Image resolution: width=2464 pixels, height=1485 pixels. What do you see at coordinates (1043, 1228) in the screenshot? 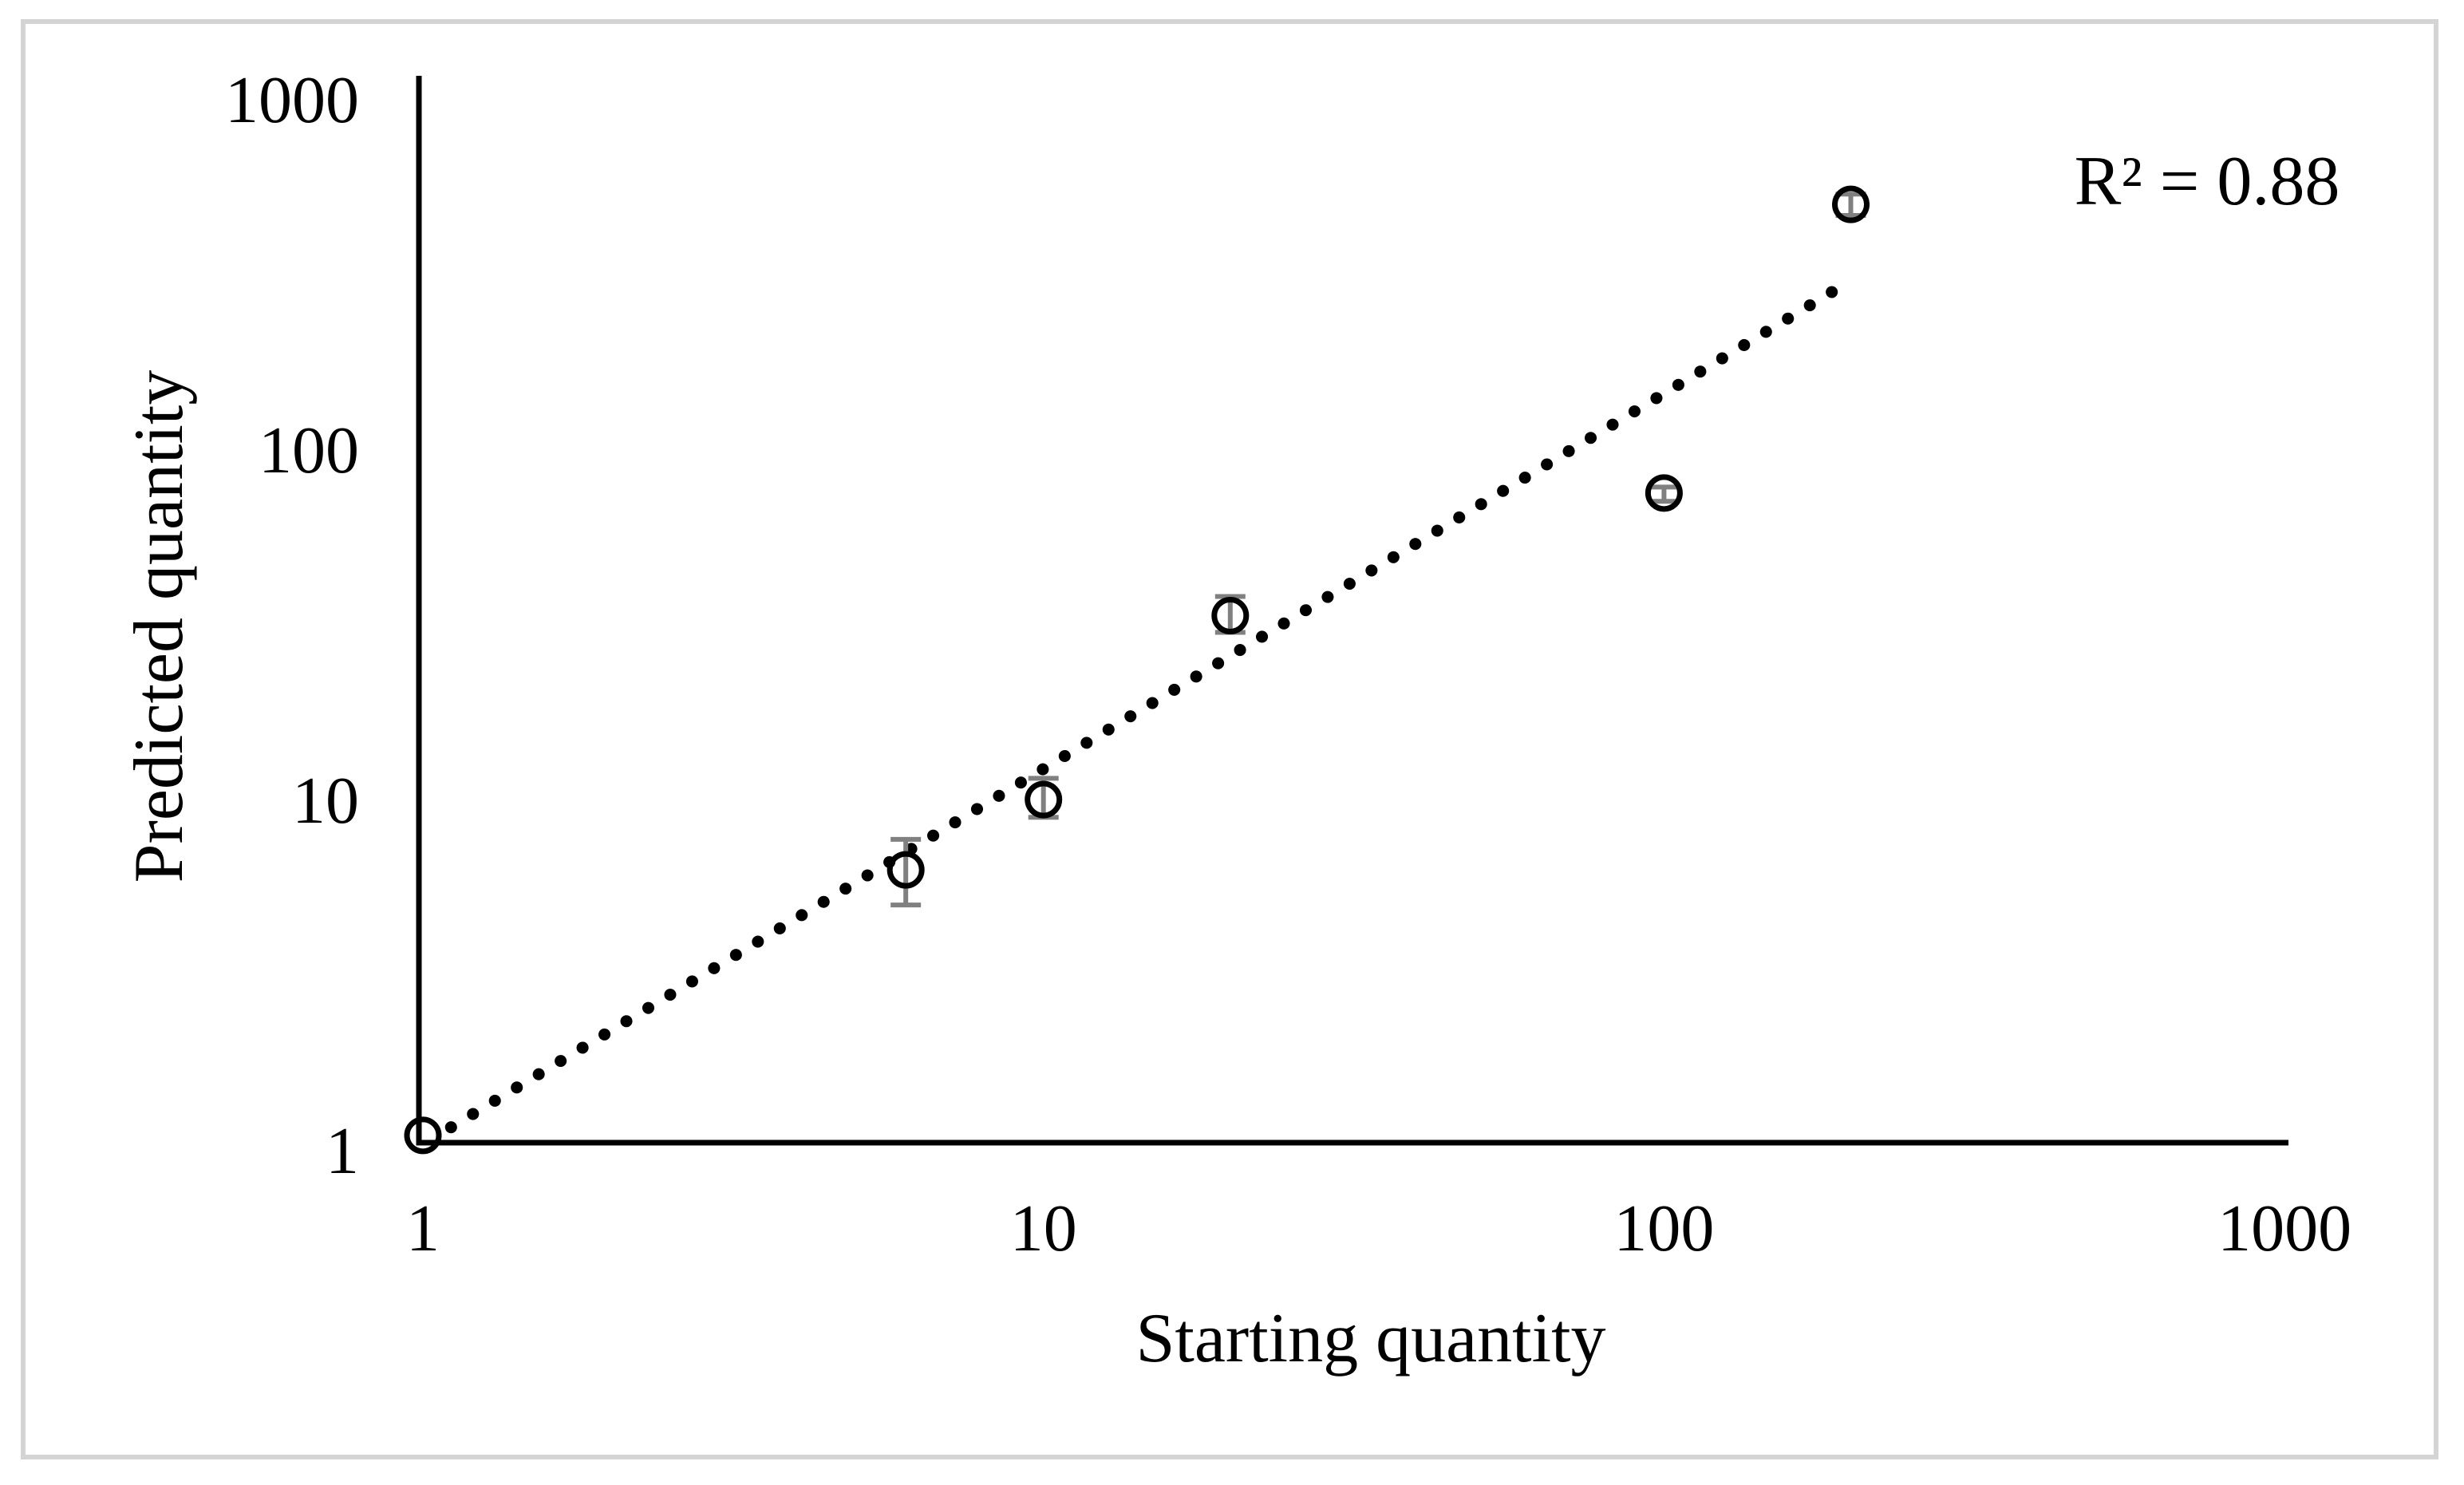
I see `x-tick-label: 10` at bounding box center [1043, 1228].